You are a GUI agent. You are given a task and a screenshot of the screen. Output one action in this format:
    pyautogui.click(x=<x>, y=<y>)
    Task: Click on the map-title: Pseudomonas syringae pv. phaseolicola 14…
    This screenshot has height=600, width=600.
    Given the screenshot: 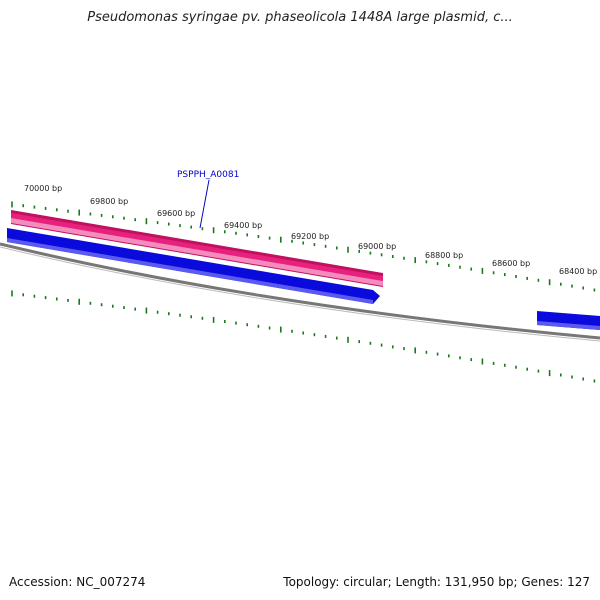 What is the action you would take?
    pyautogui.click(x=300, y=17)
    